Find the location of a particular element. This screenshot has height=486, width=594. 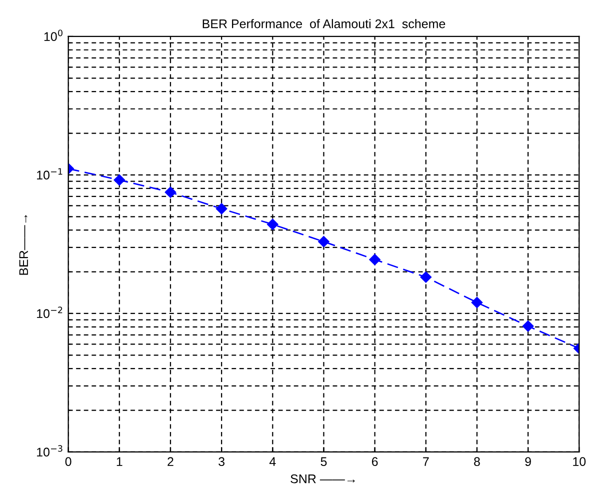

x-tick-label: 6 is located at coordinates (375, 461).